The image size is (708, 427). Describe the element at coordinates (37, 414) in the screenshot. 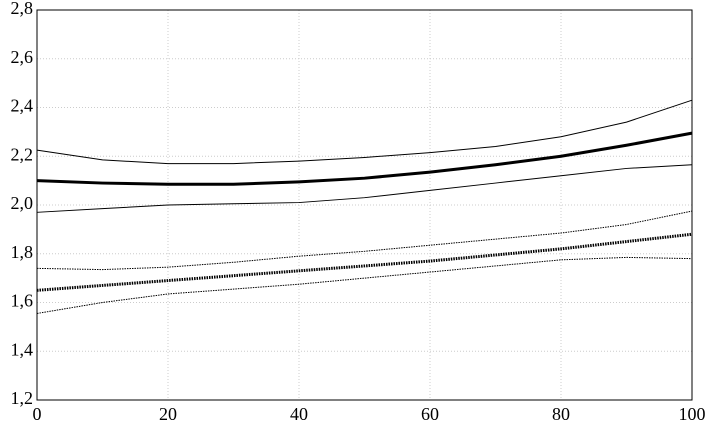

I see `x-tick-label: 0` at that location.